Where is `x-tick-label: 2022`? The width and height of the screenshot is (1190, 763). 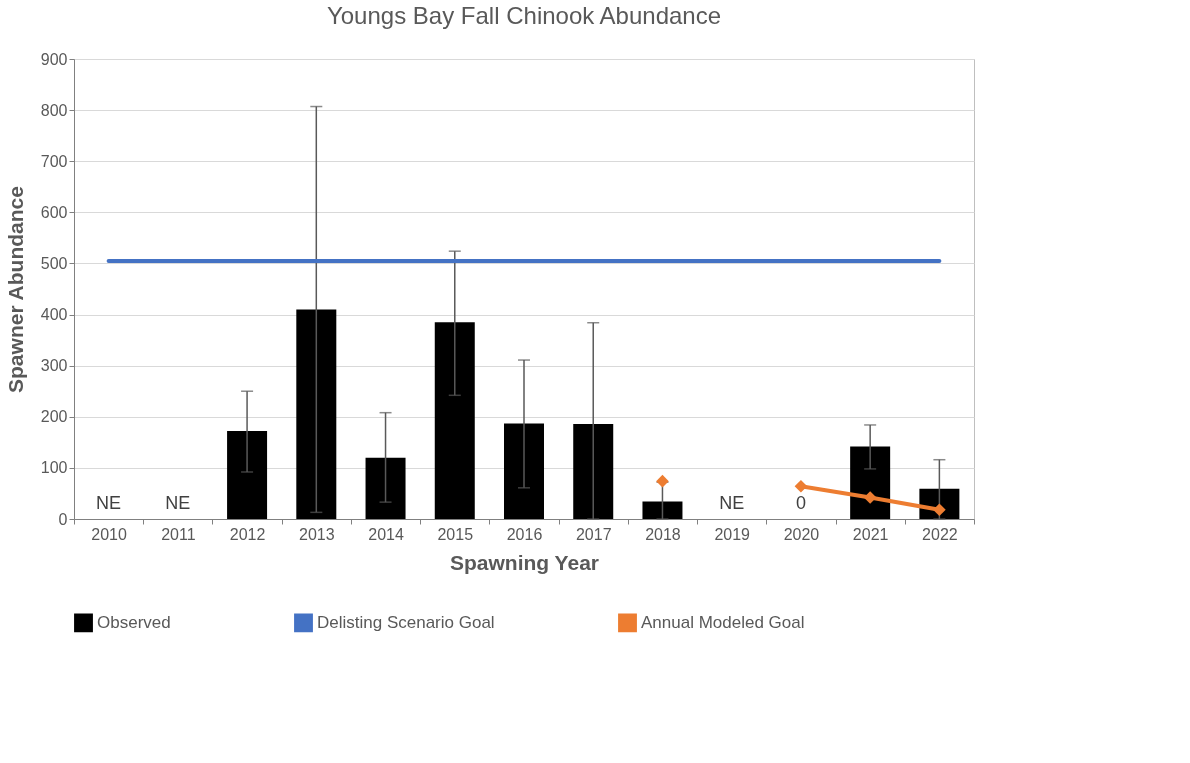
x-tick-label: 2022 is located at coordinates (940, 534).